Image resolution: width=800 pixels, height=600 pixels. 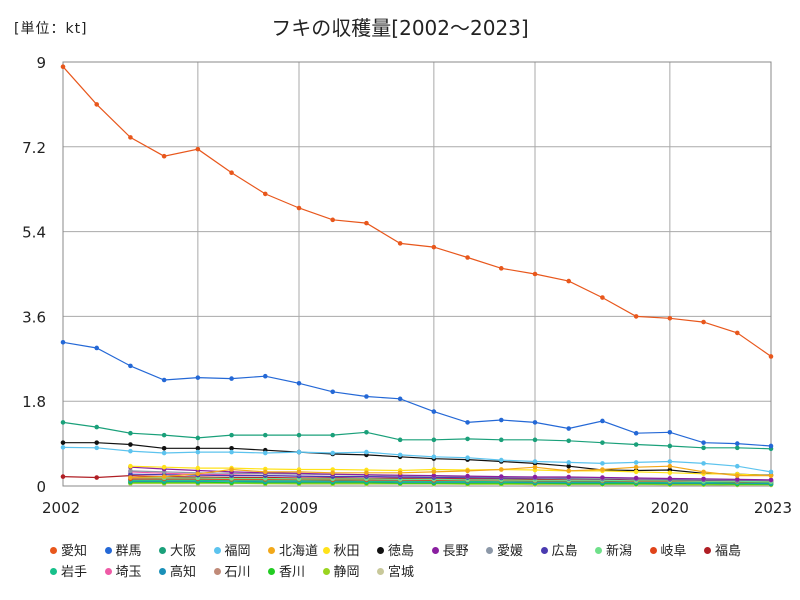 I want to click on legend-item: 高知, so click(x=186, y=570).